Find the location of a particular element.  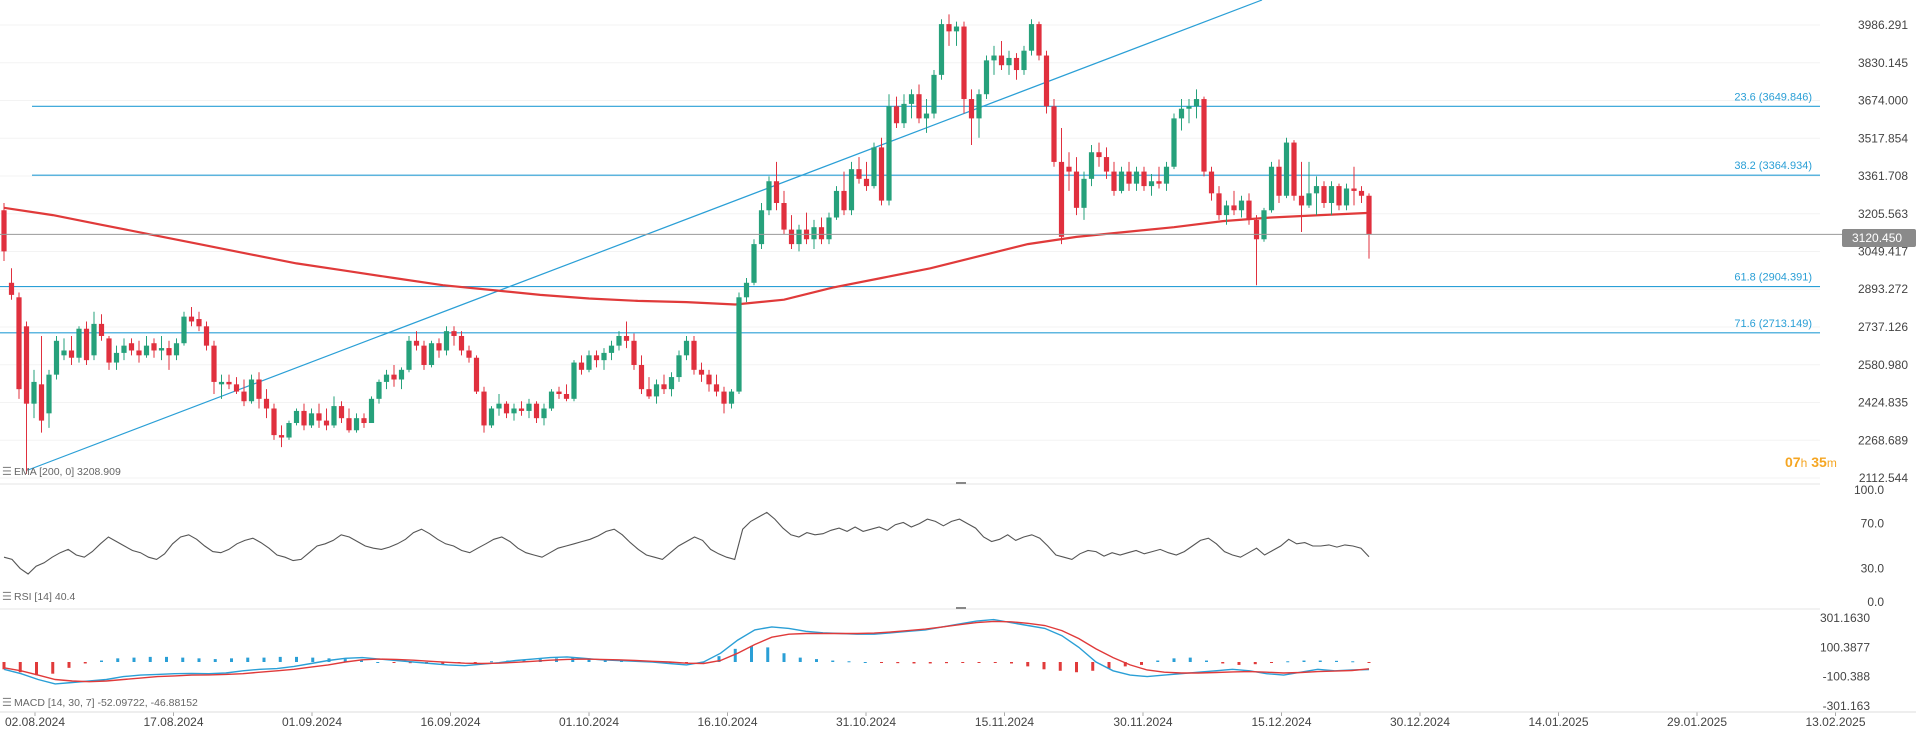

price-tick-label: 2737.126 is located at coordinates (1883, 327).